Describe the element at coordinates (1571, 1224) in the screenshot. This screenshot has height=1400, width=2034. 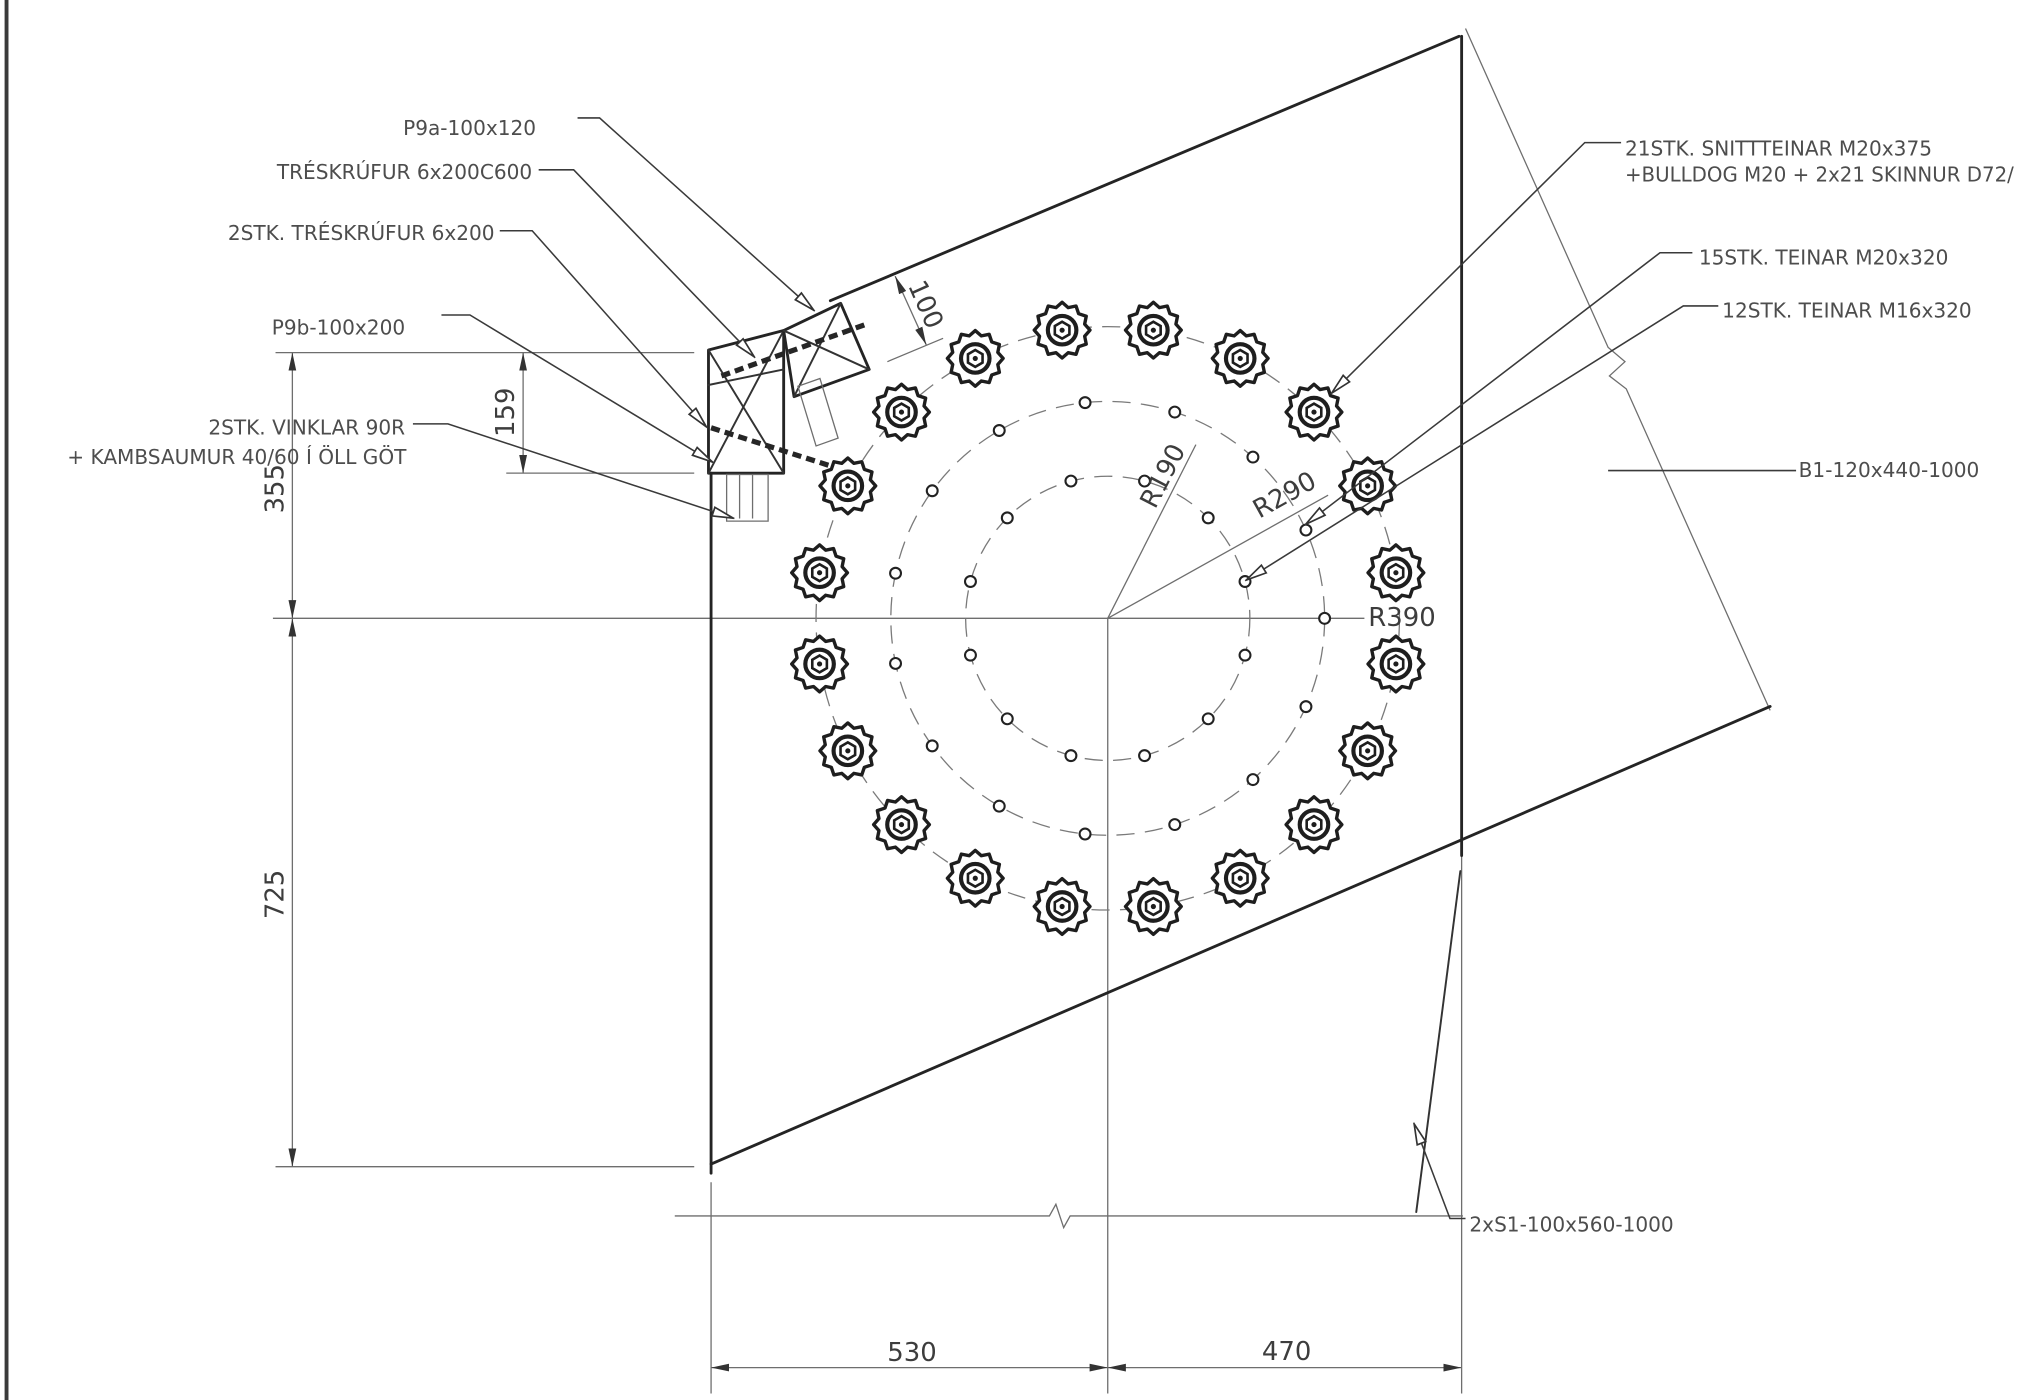
I see `label-s1: 2xS1-100x560-1000` at that location.